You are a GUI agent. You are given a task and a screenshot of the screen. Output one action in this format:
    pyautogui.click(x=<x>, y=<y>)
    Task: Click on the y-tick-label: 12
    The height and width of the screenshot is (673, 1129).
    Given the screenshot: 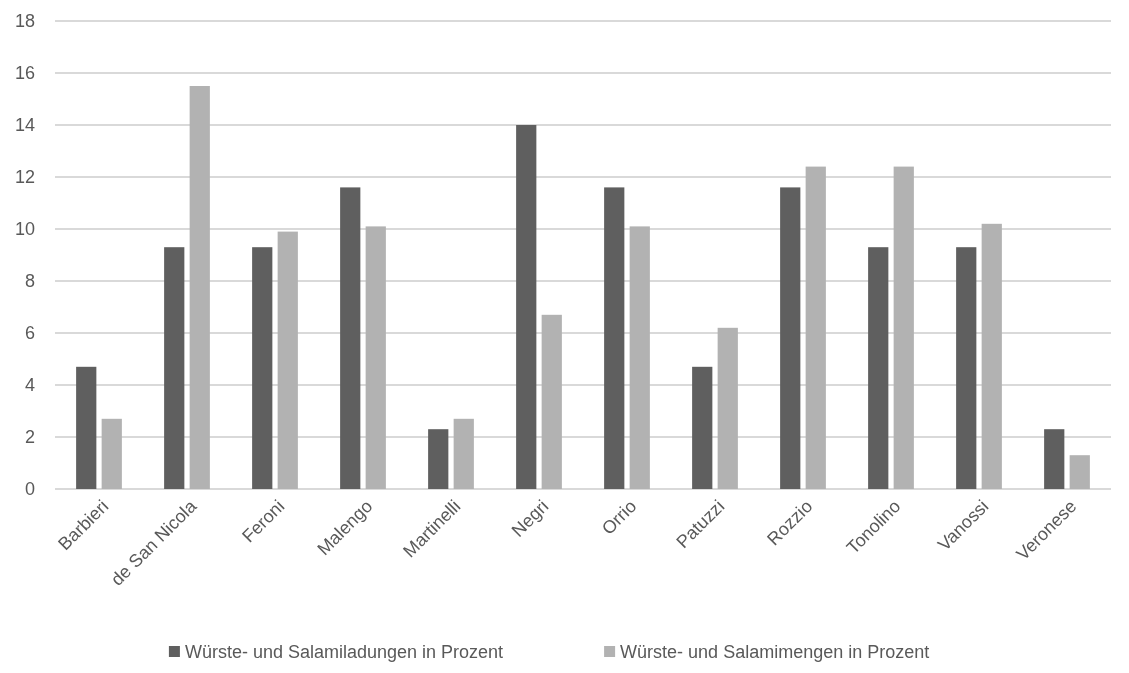 What is the action you would take?
    pyautogui.click(x=24, y=177)
    